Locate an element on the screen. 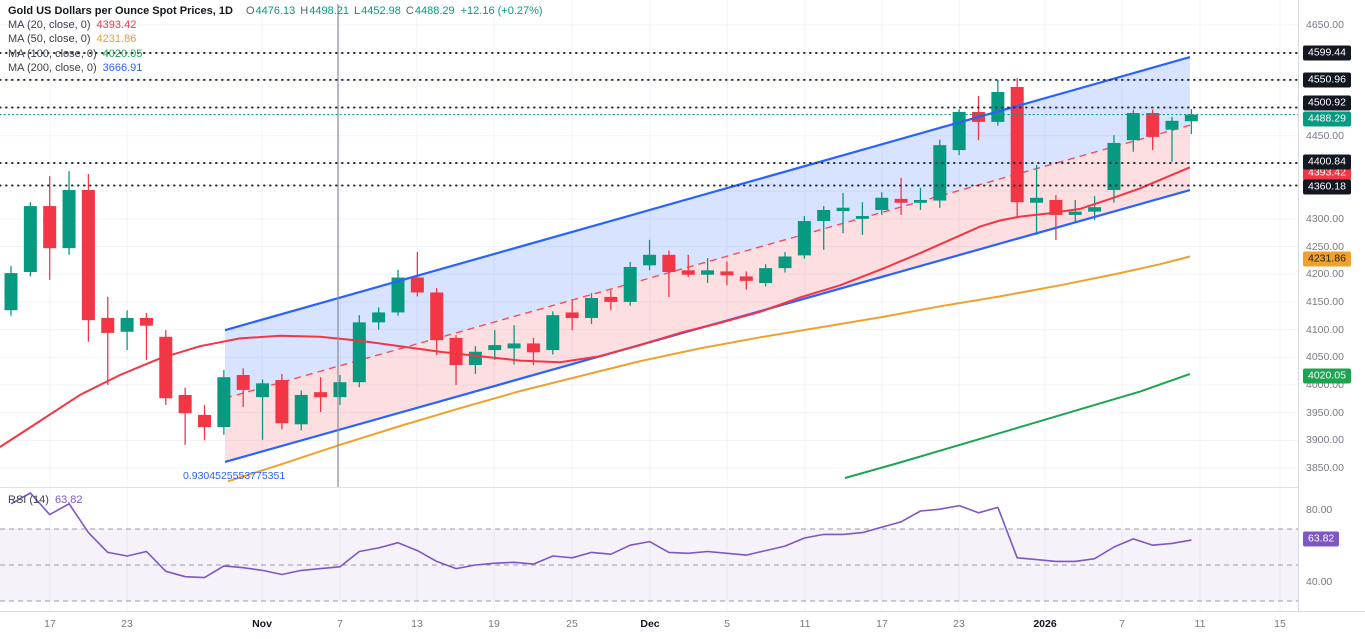 Image resolution: width=1365 pixels, height=639 pixels. time-axis-label: 11 is located at coordinates (805, 624).